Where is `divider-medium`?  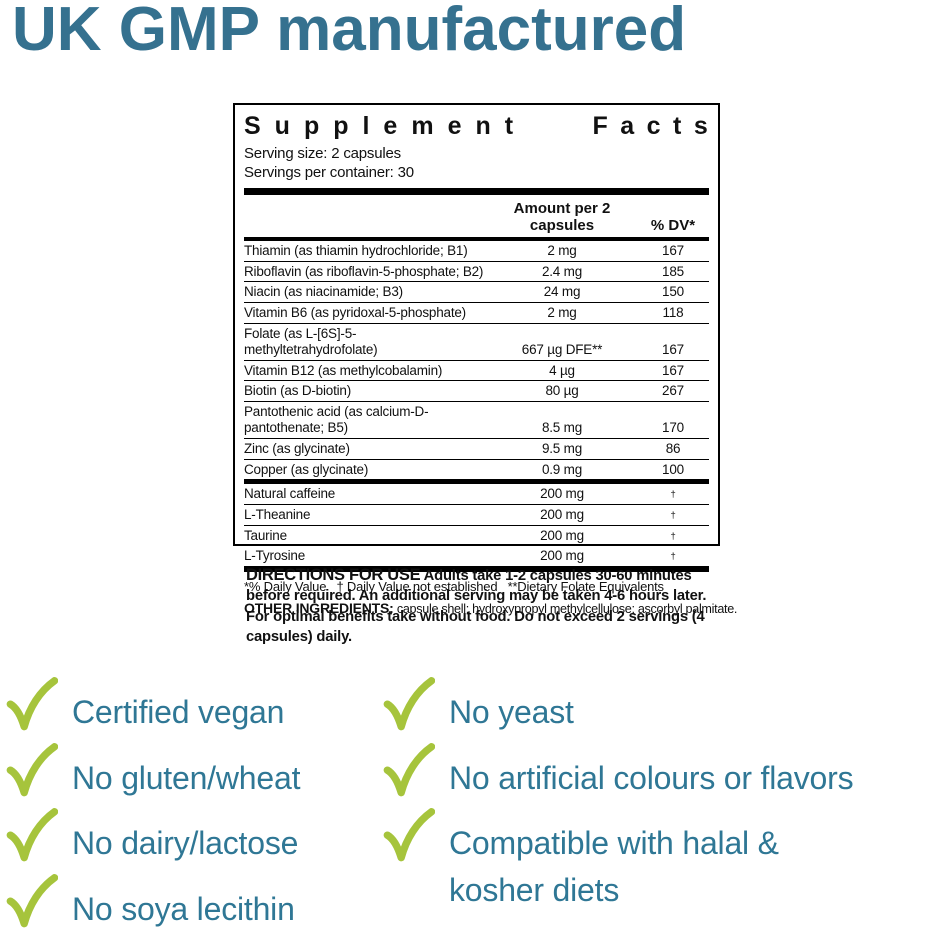
divider-medium is located at coordinates (476, 239).